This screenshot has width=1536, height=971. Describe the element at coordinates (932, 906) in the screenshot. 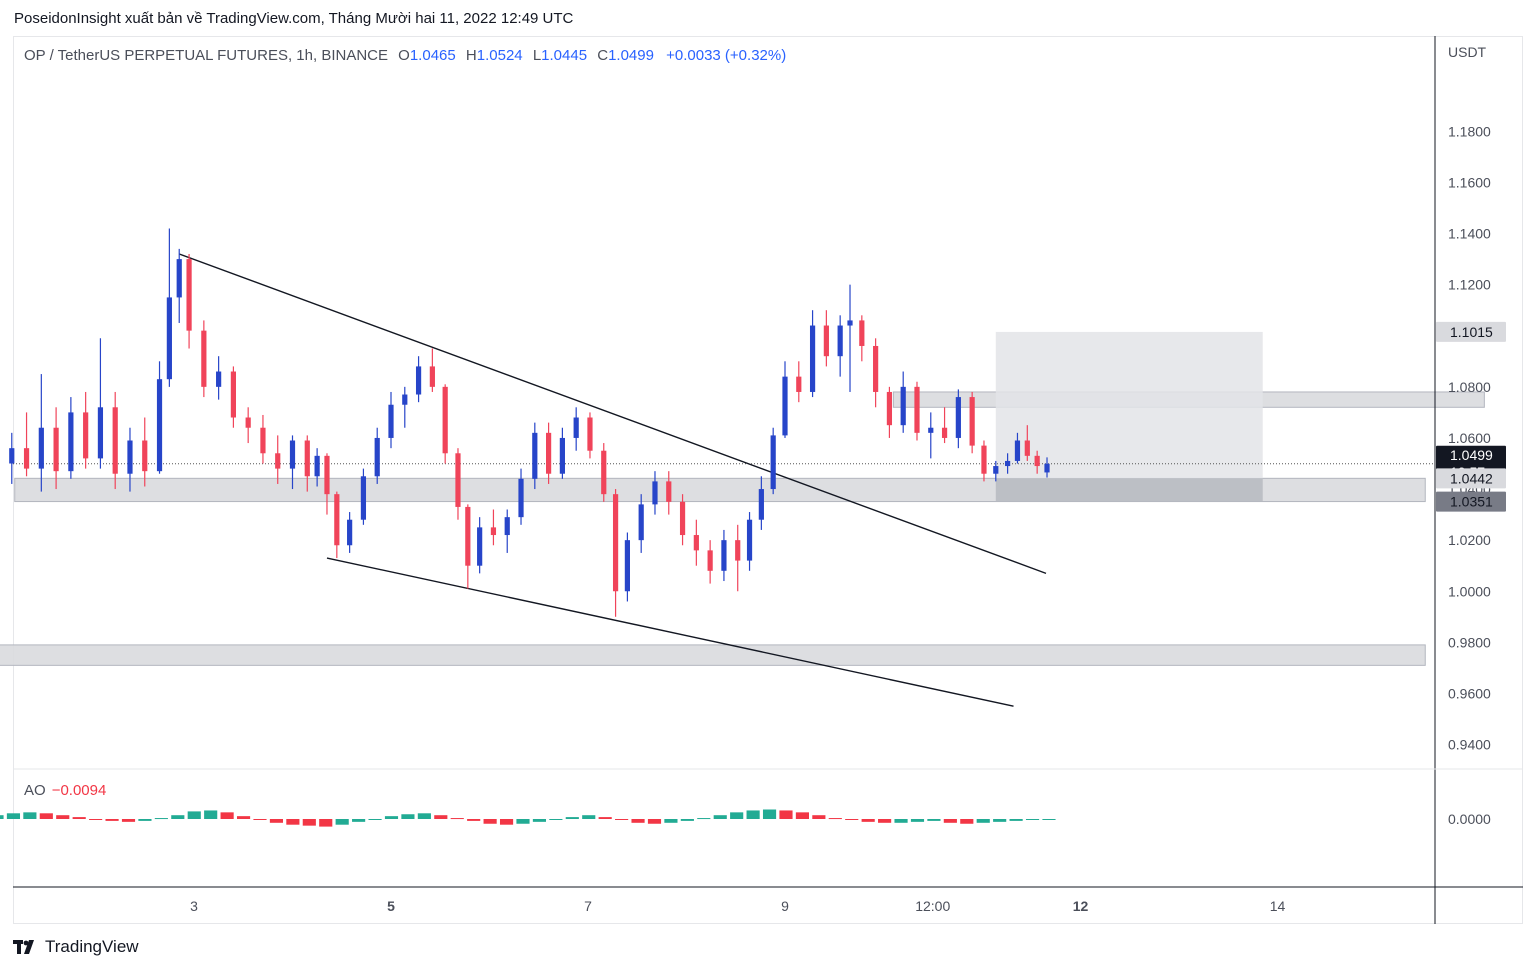

I see `time-axis-tick-label: 12:00` at that location.